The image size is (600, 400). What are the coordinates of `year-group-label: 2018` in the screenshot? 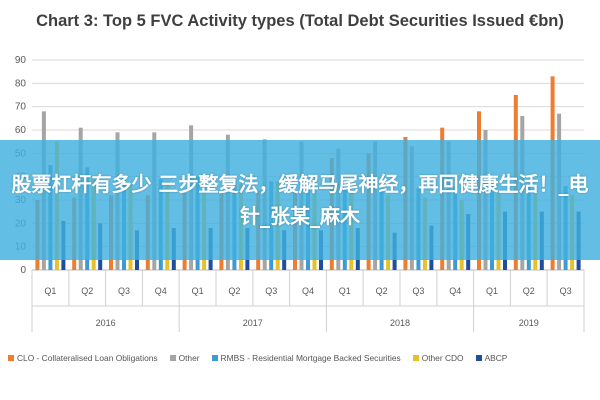 It's located at (400, 323).